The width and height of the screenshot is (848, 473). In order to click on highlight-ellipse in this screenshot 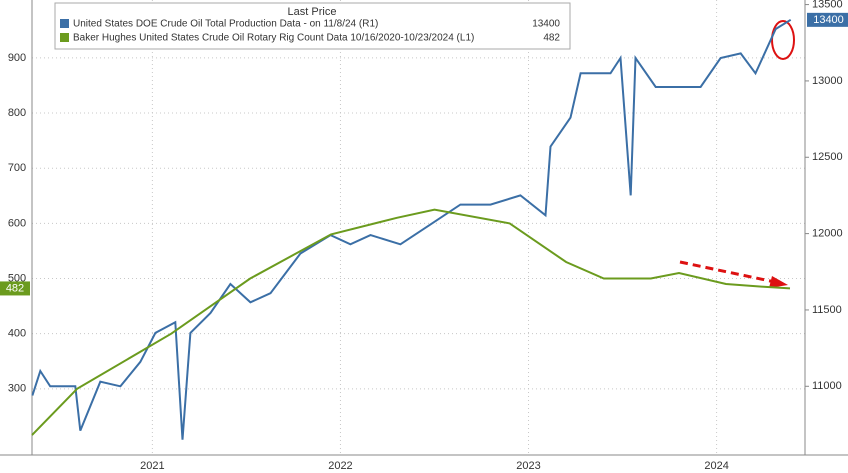, I will do `click(783, 40)`.